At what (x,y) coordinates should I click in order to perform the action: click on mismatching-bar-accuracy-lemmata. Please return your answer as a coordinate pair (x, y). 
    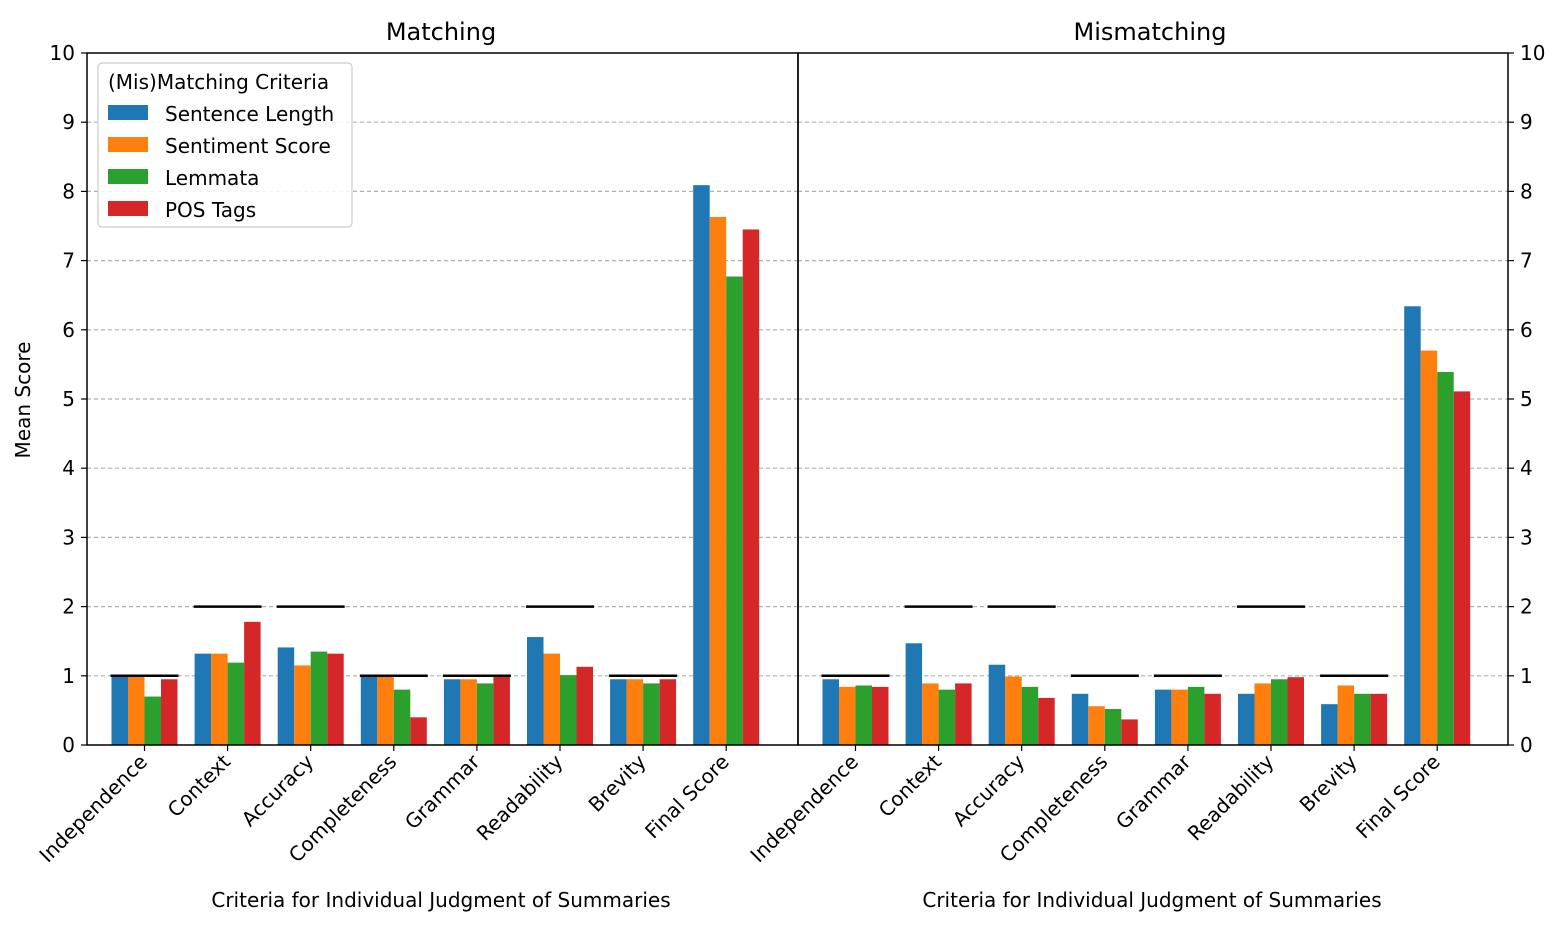
    Looking at the image, I should click on (1030, 715).